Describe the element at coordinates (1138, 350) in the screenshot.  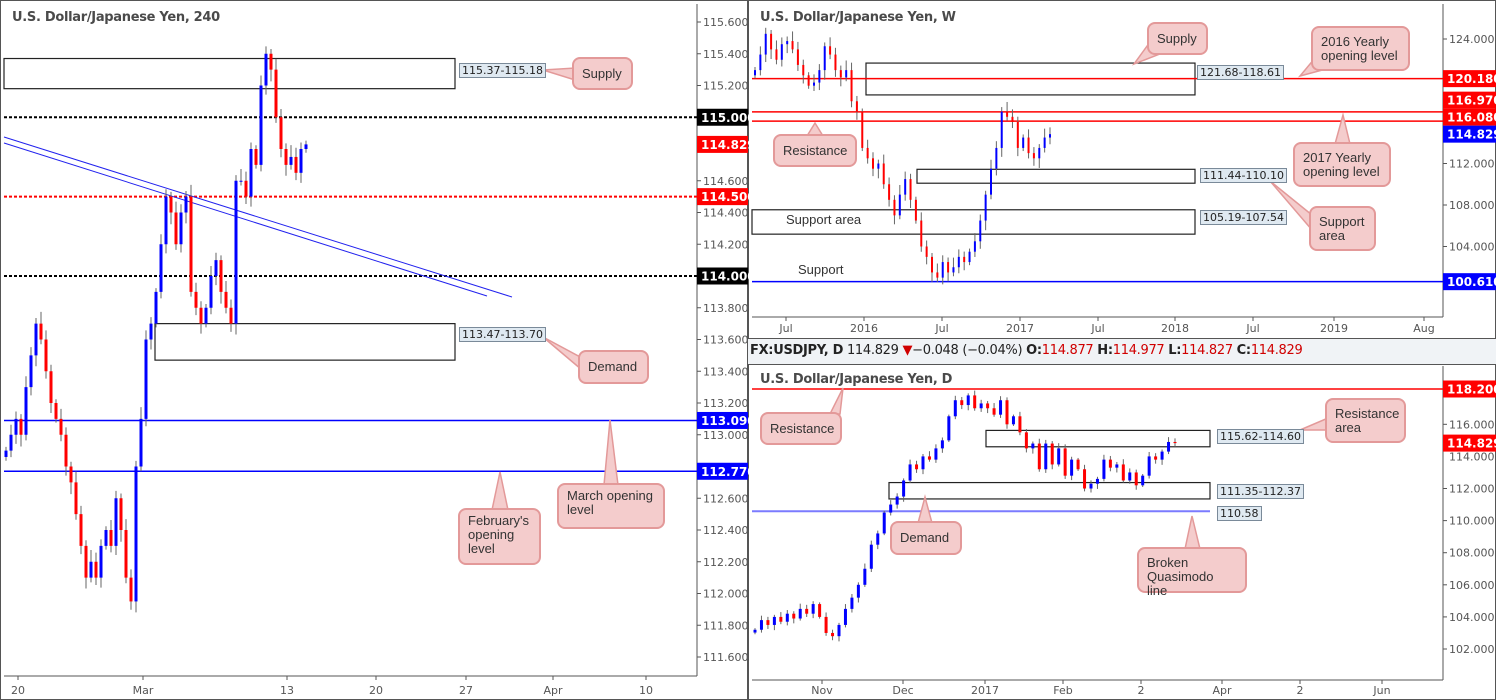
I see `high-value: 114.977` at that location.